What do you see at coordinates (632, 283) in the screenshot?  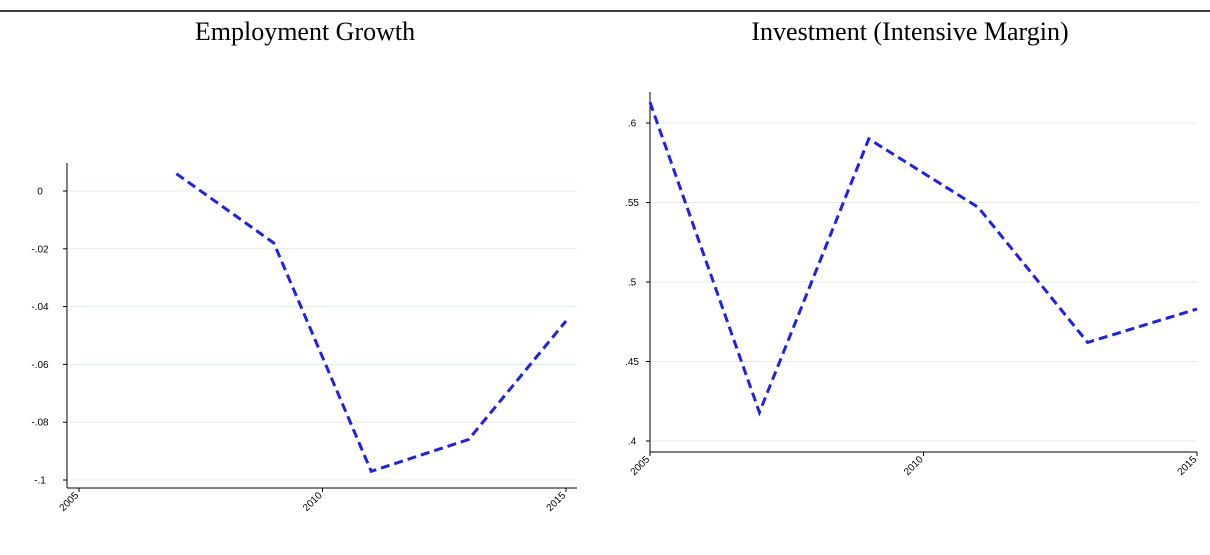 I see `y-tick-label: .5` at bounding box center [632, 283].